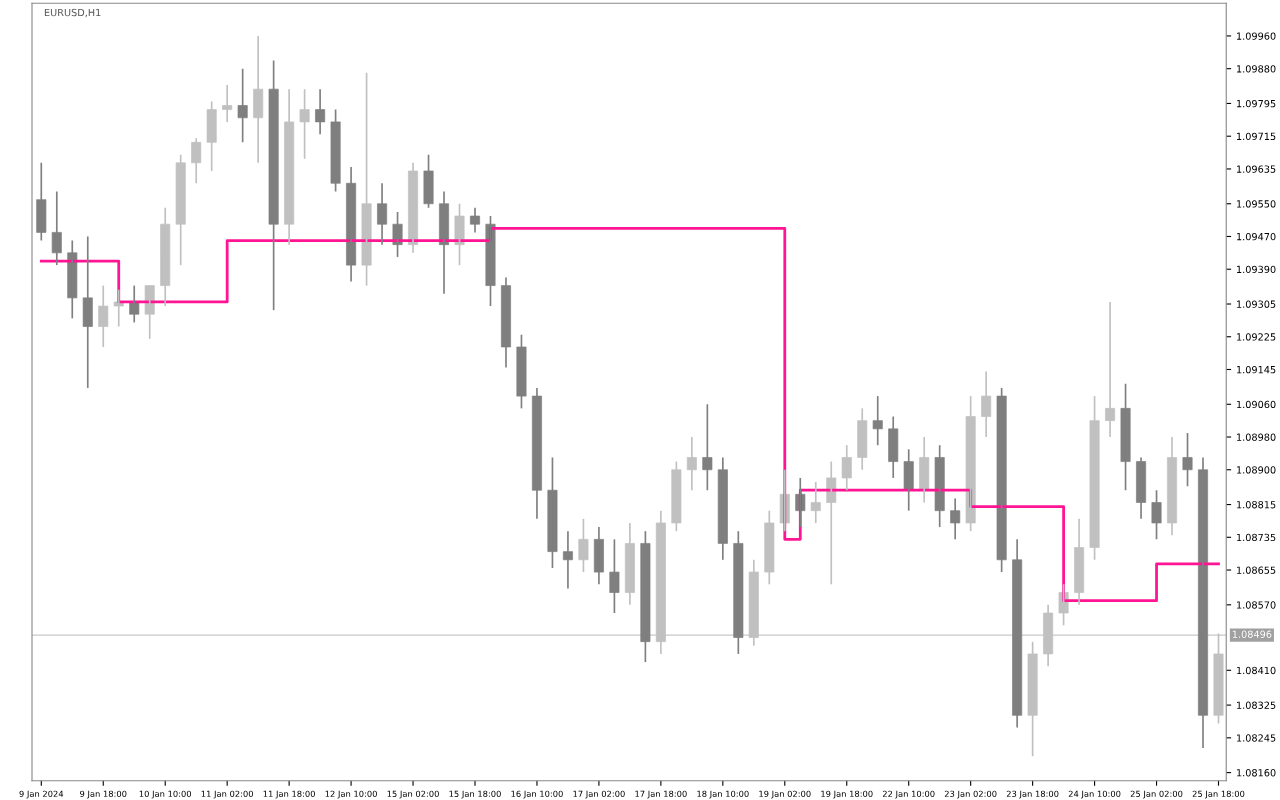 The width and height of the screenshot is (1280, 800). I want to click on y-tick-label: 1.08655, so click(1256, 570).